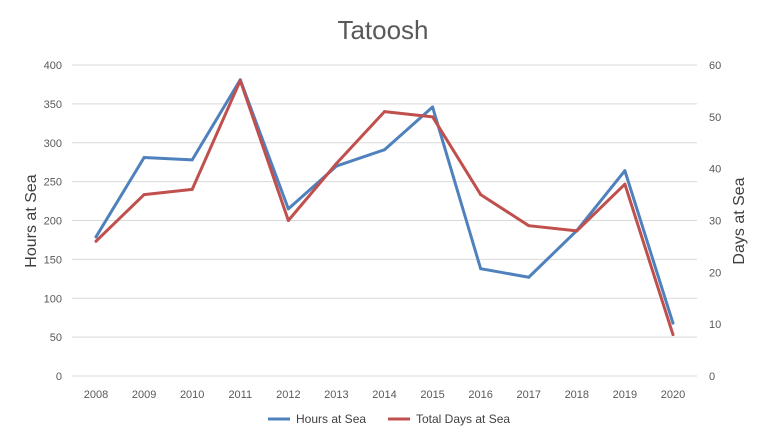  What do you see at coordinates (673, 395) in the screenshot?
I see `x-tick-label: 2020` at bounding box center [673, 395].